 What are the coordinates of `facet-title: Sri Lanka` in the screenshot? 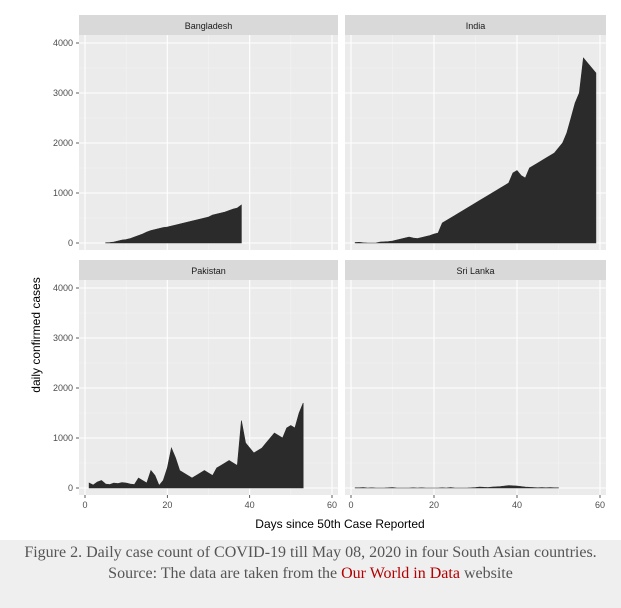 It's located at (475, 271).